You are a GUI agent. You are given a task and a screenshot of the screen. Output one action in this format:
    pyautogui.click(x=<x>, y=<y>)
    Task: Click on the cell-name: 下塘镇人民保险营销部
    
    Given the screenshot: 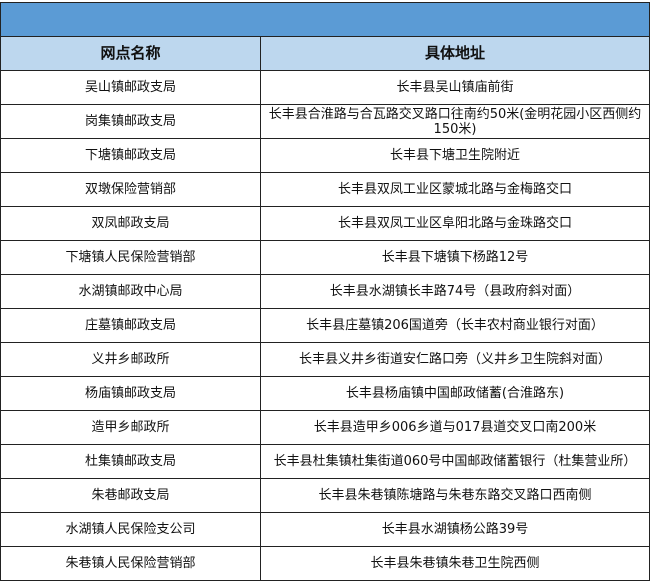 What is the action you would take?
    pyautogui.click(x=130, y=257)
    